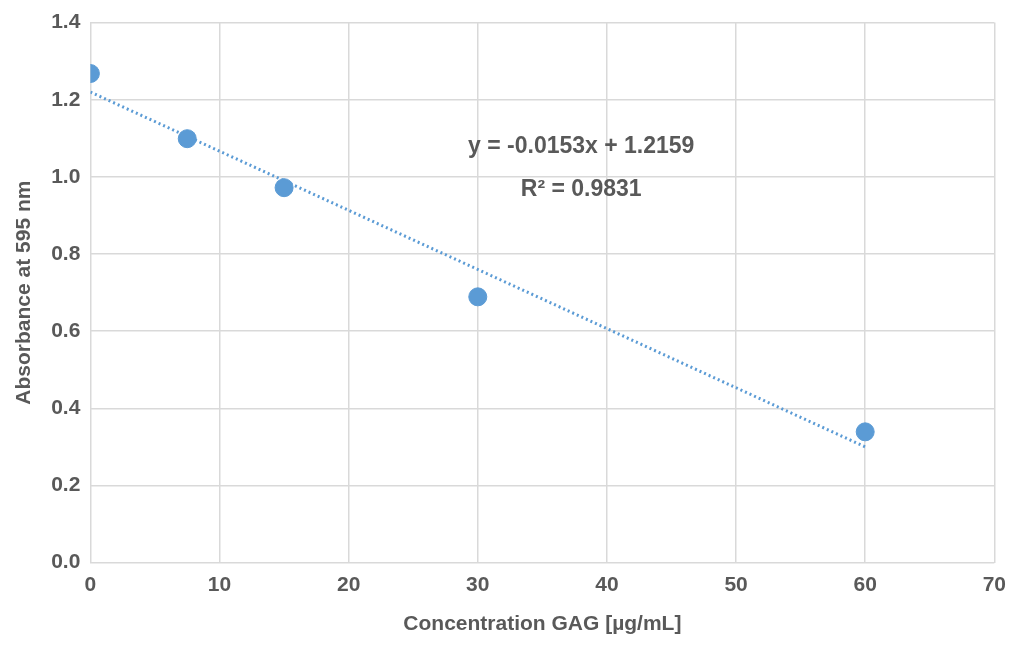  I want to click on x-tick-label: 0, so click(90, 583).